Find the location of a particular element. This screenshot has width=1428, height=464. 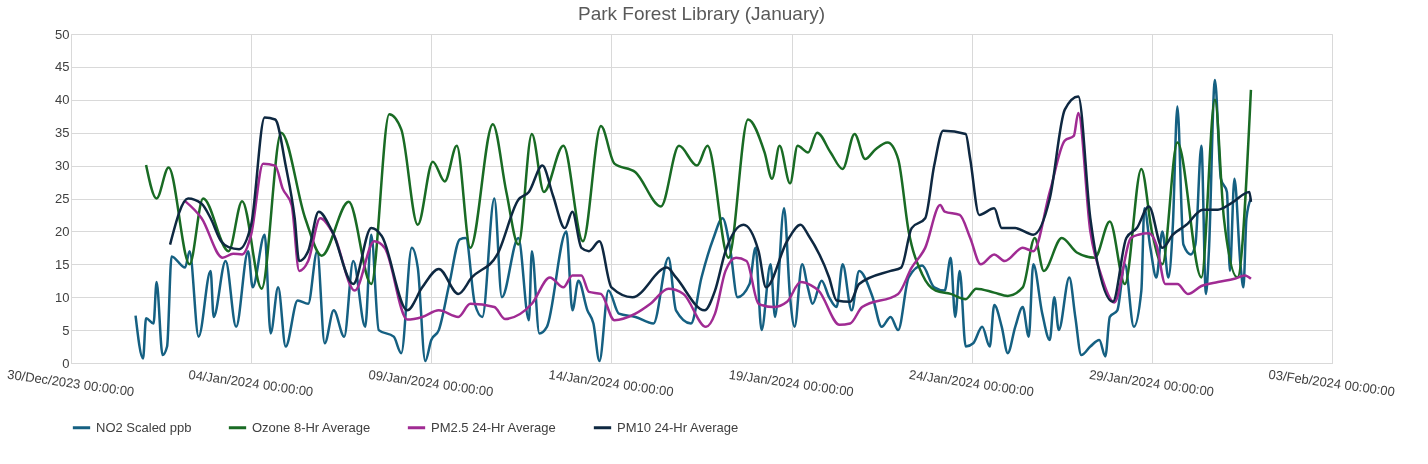

legend-label: Ozone 8-Hr Average is located at coordinates (311, 427).